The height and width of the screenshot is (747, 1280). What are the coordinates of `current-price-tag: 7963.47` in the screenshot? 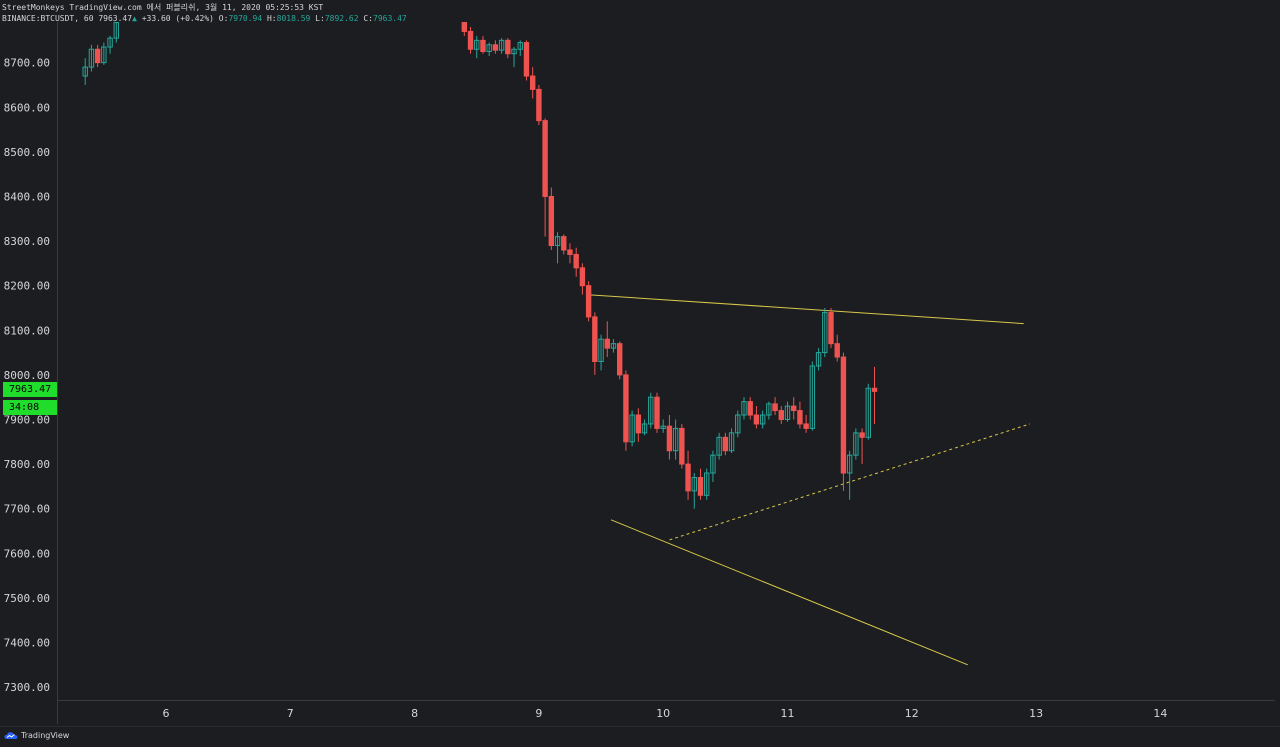 It's located at (30, 389).